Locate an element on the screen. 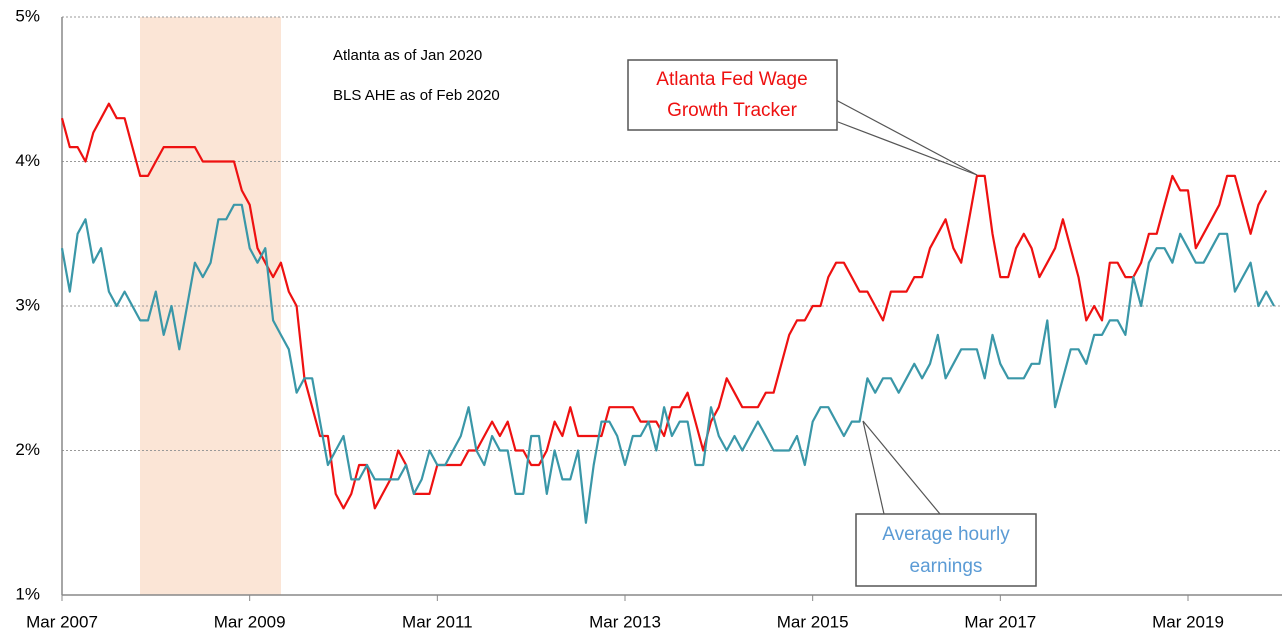  annotation: Atlanta as of Jan 2020 is located at coordinates (407, 55).